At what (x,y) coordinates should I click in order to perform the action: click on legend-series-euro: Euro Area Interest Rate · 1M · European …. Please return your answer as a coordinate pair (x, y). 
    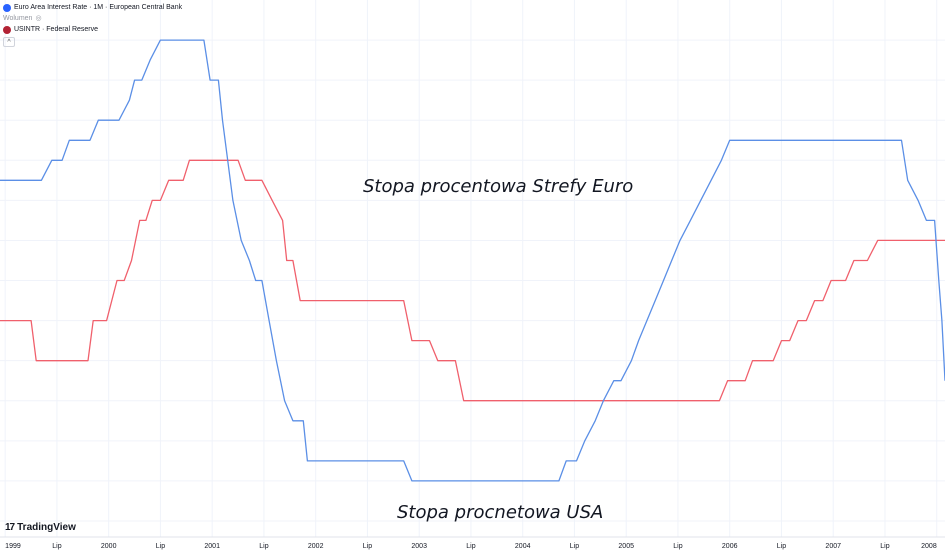
    Looking at the image, I should click on (92, 7).